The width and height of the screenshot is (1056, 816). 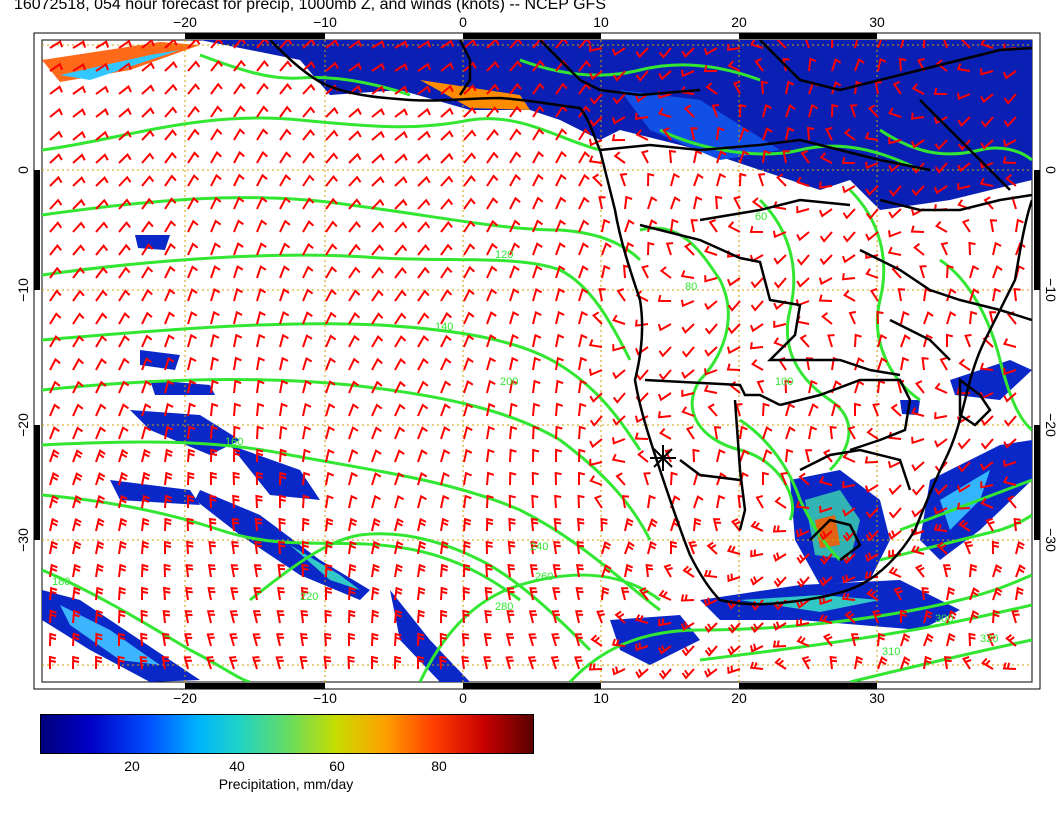 What do you see at coordinates (877, 698) in the screenshot?
I see `svg-text: 30` at bounding box center [877, 698].